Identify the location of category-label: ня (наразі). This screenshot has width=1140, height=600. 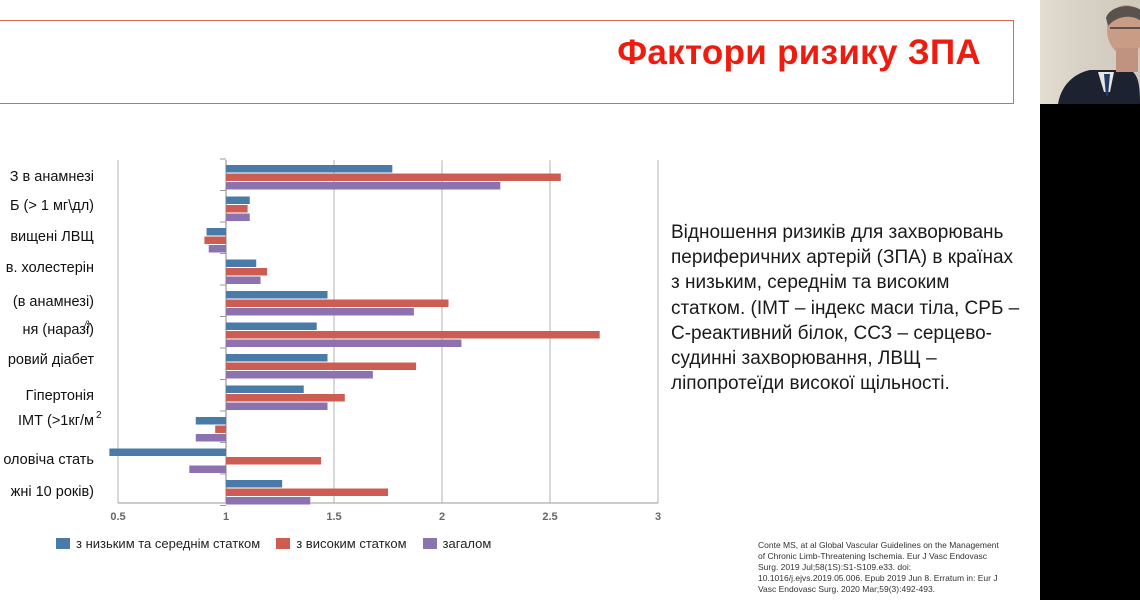
(58, 330).